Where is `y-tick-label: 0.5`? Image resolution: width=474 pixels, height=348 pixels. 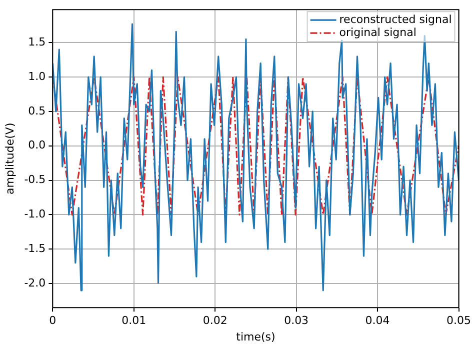
y-tick-label: 0.5 is located at coordinates (37, 111).